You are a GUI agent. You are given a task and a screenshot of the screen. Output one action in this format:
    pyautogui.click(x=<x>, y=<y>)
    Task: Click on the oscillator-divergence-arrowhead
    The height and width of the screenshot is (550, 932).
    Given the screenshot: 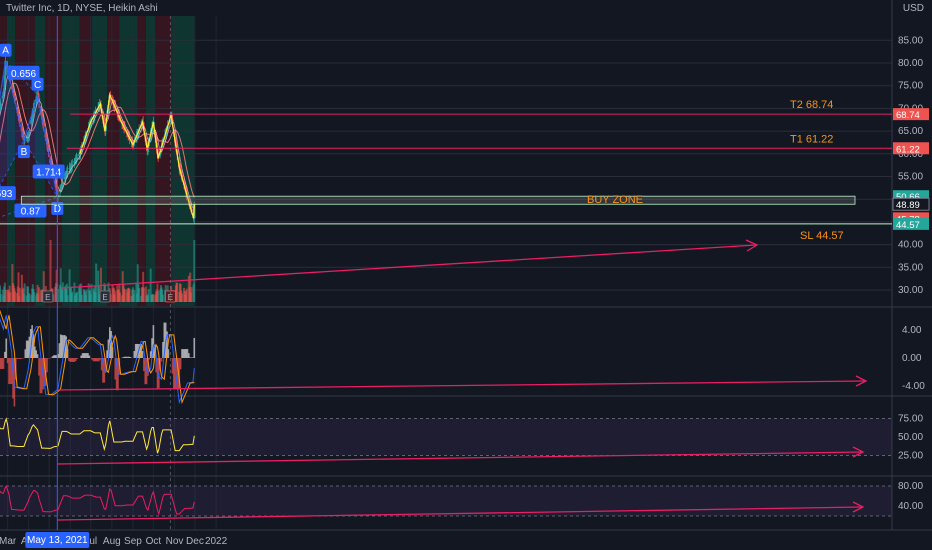 What is the action you would take?
    pyautogui.click(x=858, y=507)
    